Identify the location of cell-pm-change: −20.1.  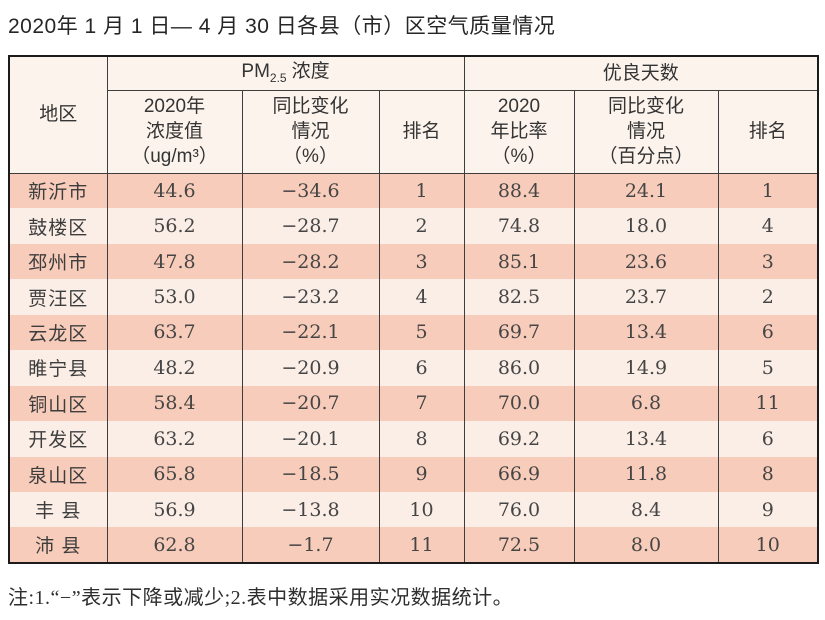
(310, 439).